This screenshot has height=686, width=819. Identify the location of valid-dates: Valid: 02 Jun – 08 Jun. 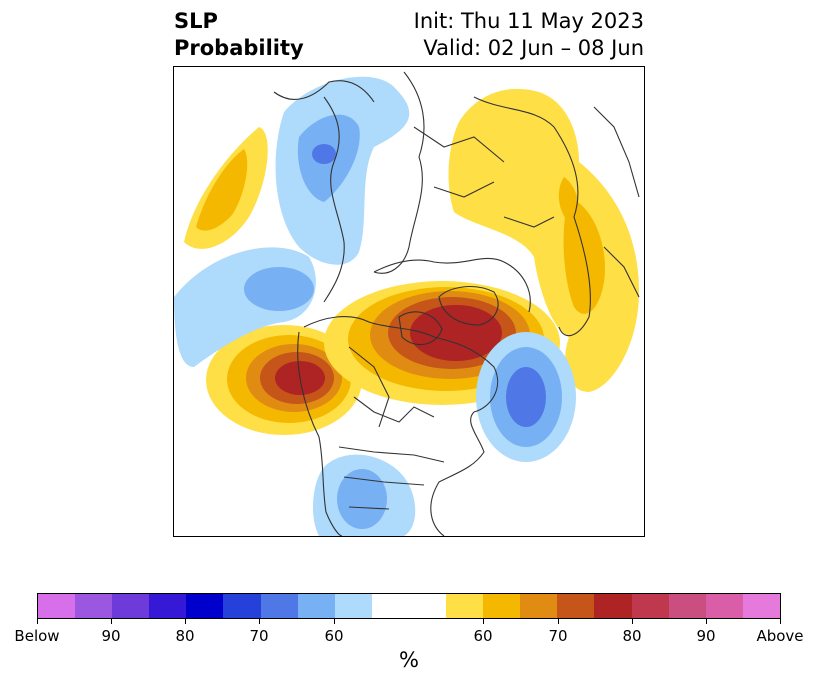
(533, 48).